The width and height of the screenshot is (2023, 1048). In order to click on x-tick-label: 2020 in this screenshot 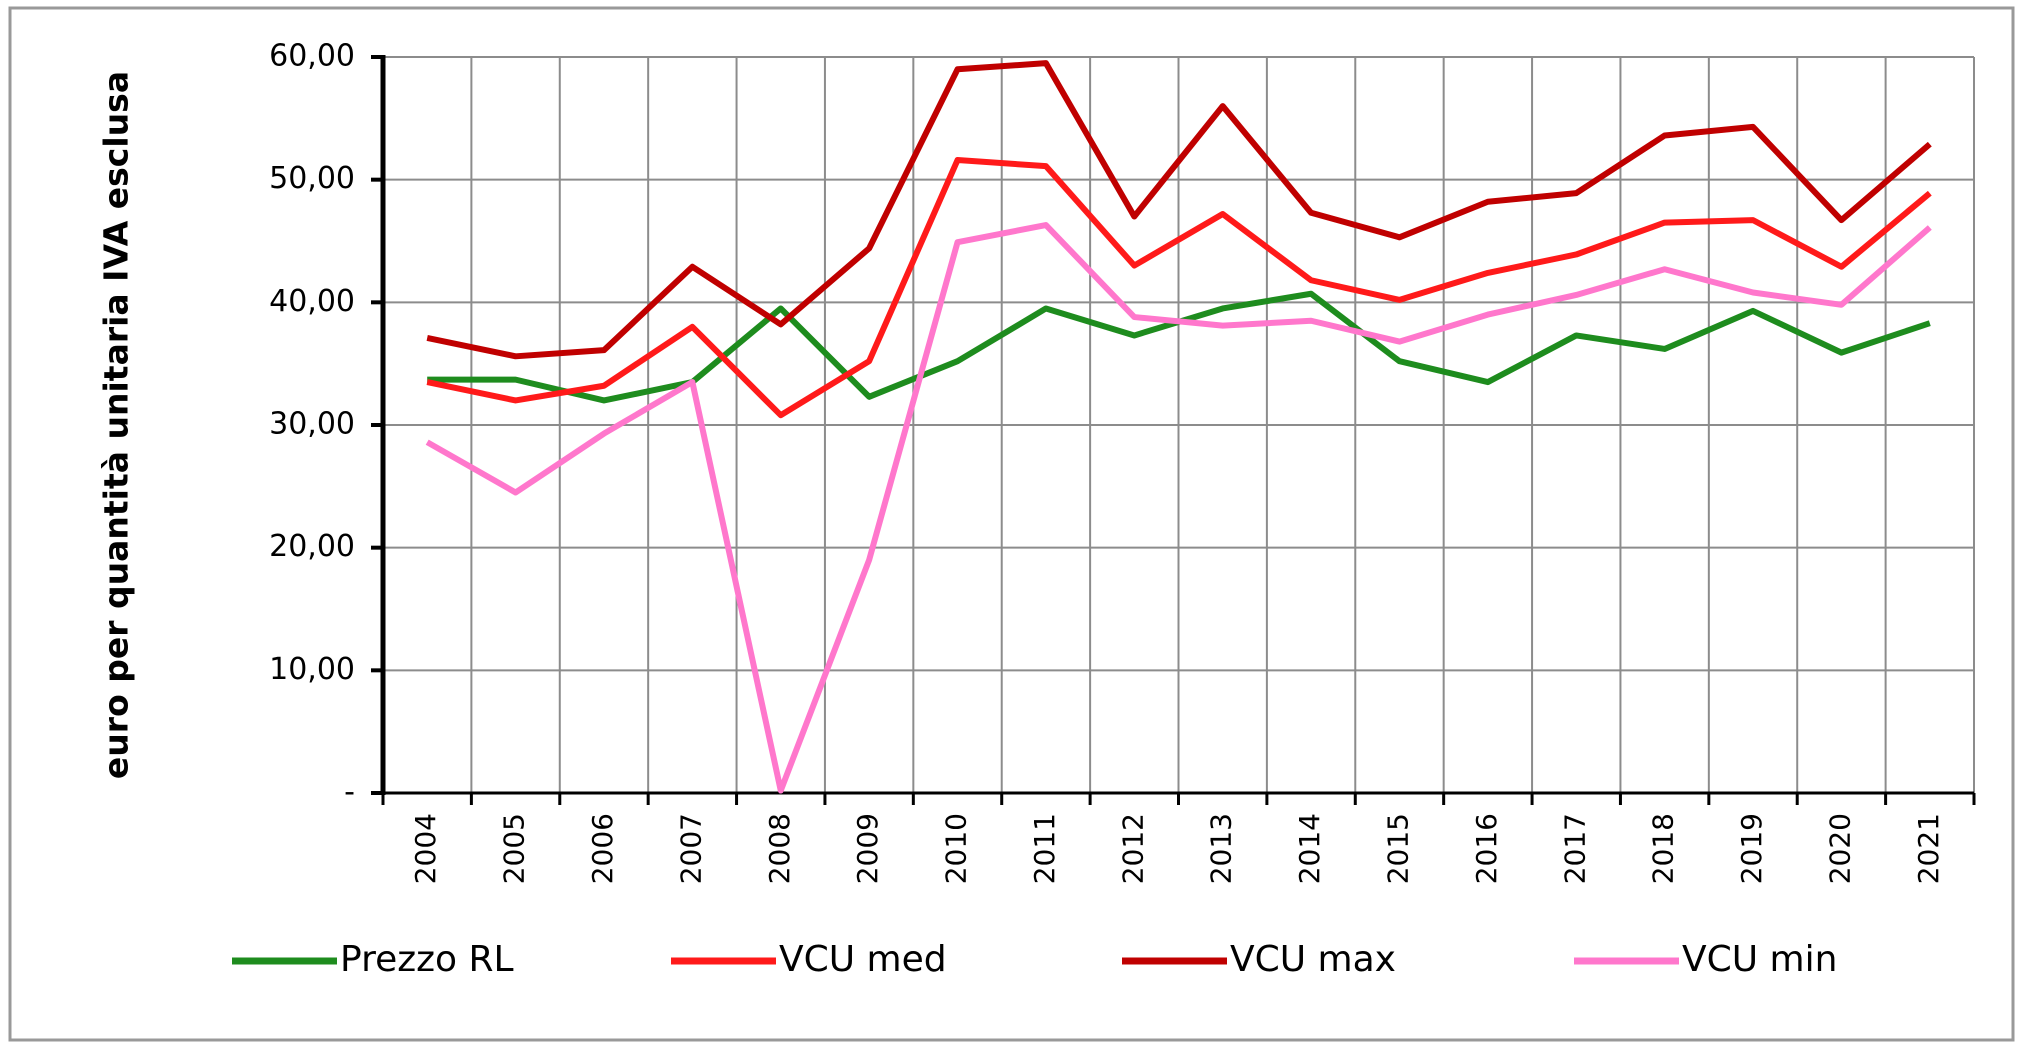, I will do `click(1839, 848)`.